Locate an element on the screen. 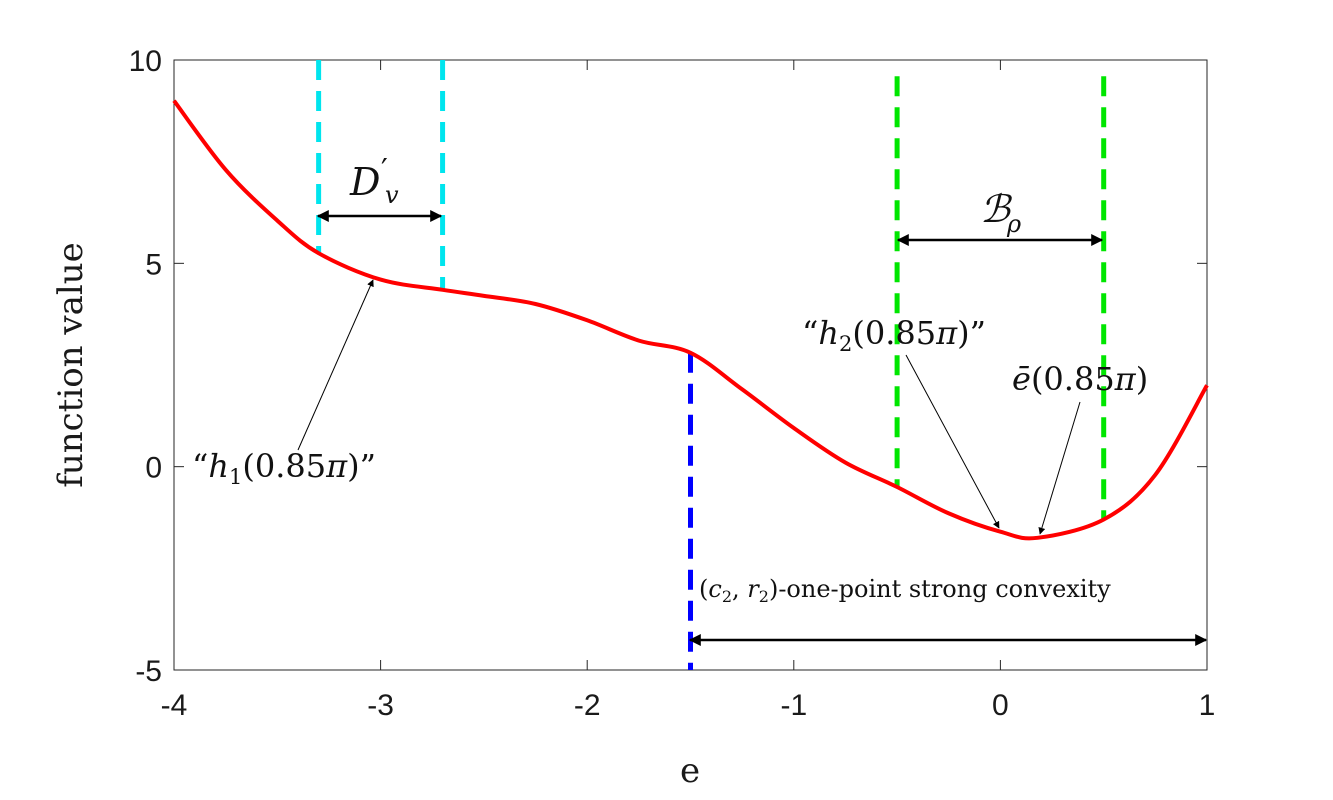 This screenshot has height=800, width=1333. b-rho-subscript: ρ is located at coordinates (1013, 224).